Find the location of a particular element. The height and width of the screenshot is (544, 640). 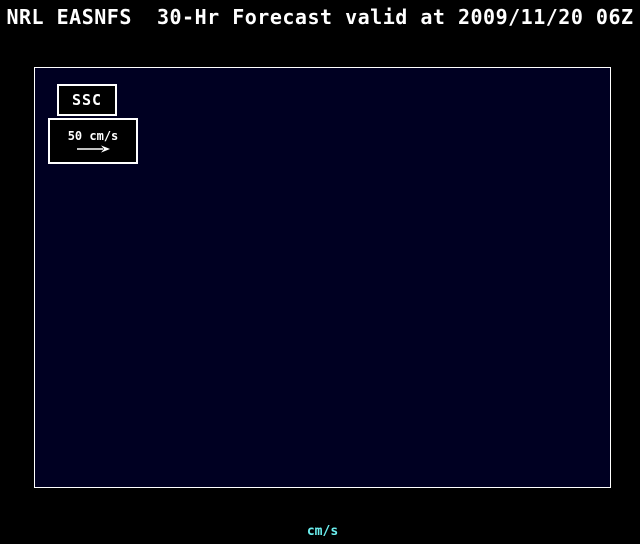

legend-scale-box: 50 cm/s is located at coordinates (93, 141).